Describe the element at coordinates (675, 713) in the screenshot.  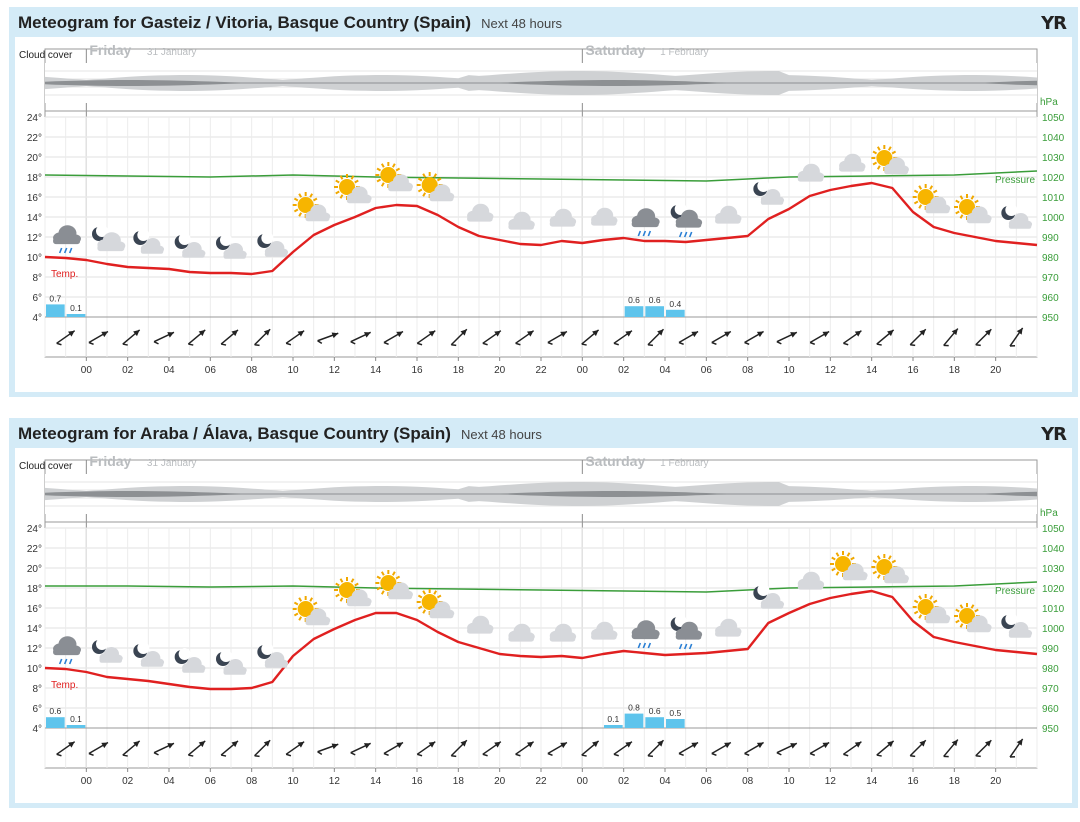
I see `precip-value-label: 0.5` at that location.